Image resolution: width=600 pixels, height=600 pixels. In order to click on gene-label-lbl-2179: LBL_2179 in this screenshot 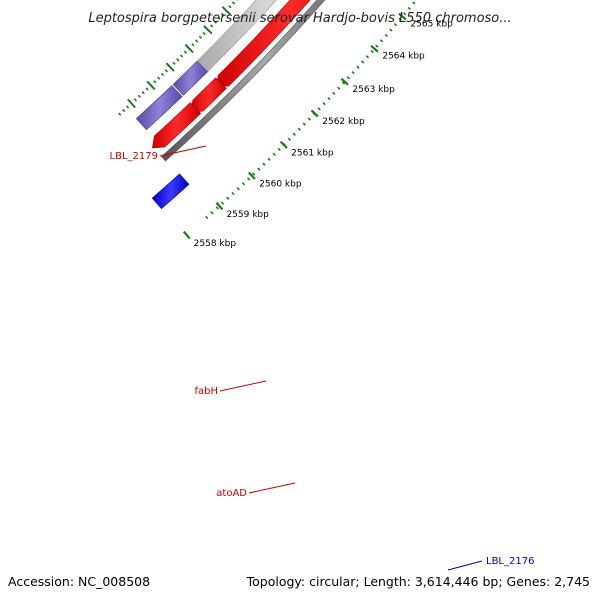, I will do `click(134, 156)`.